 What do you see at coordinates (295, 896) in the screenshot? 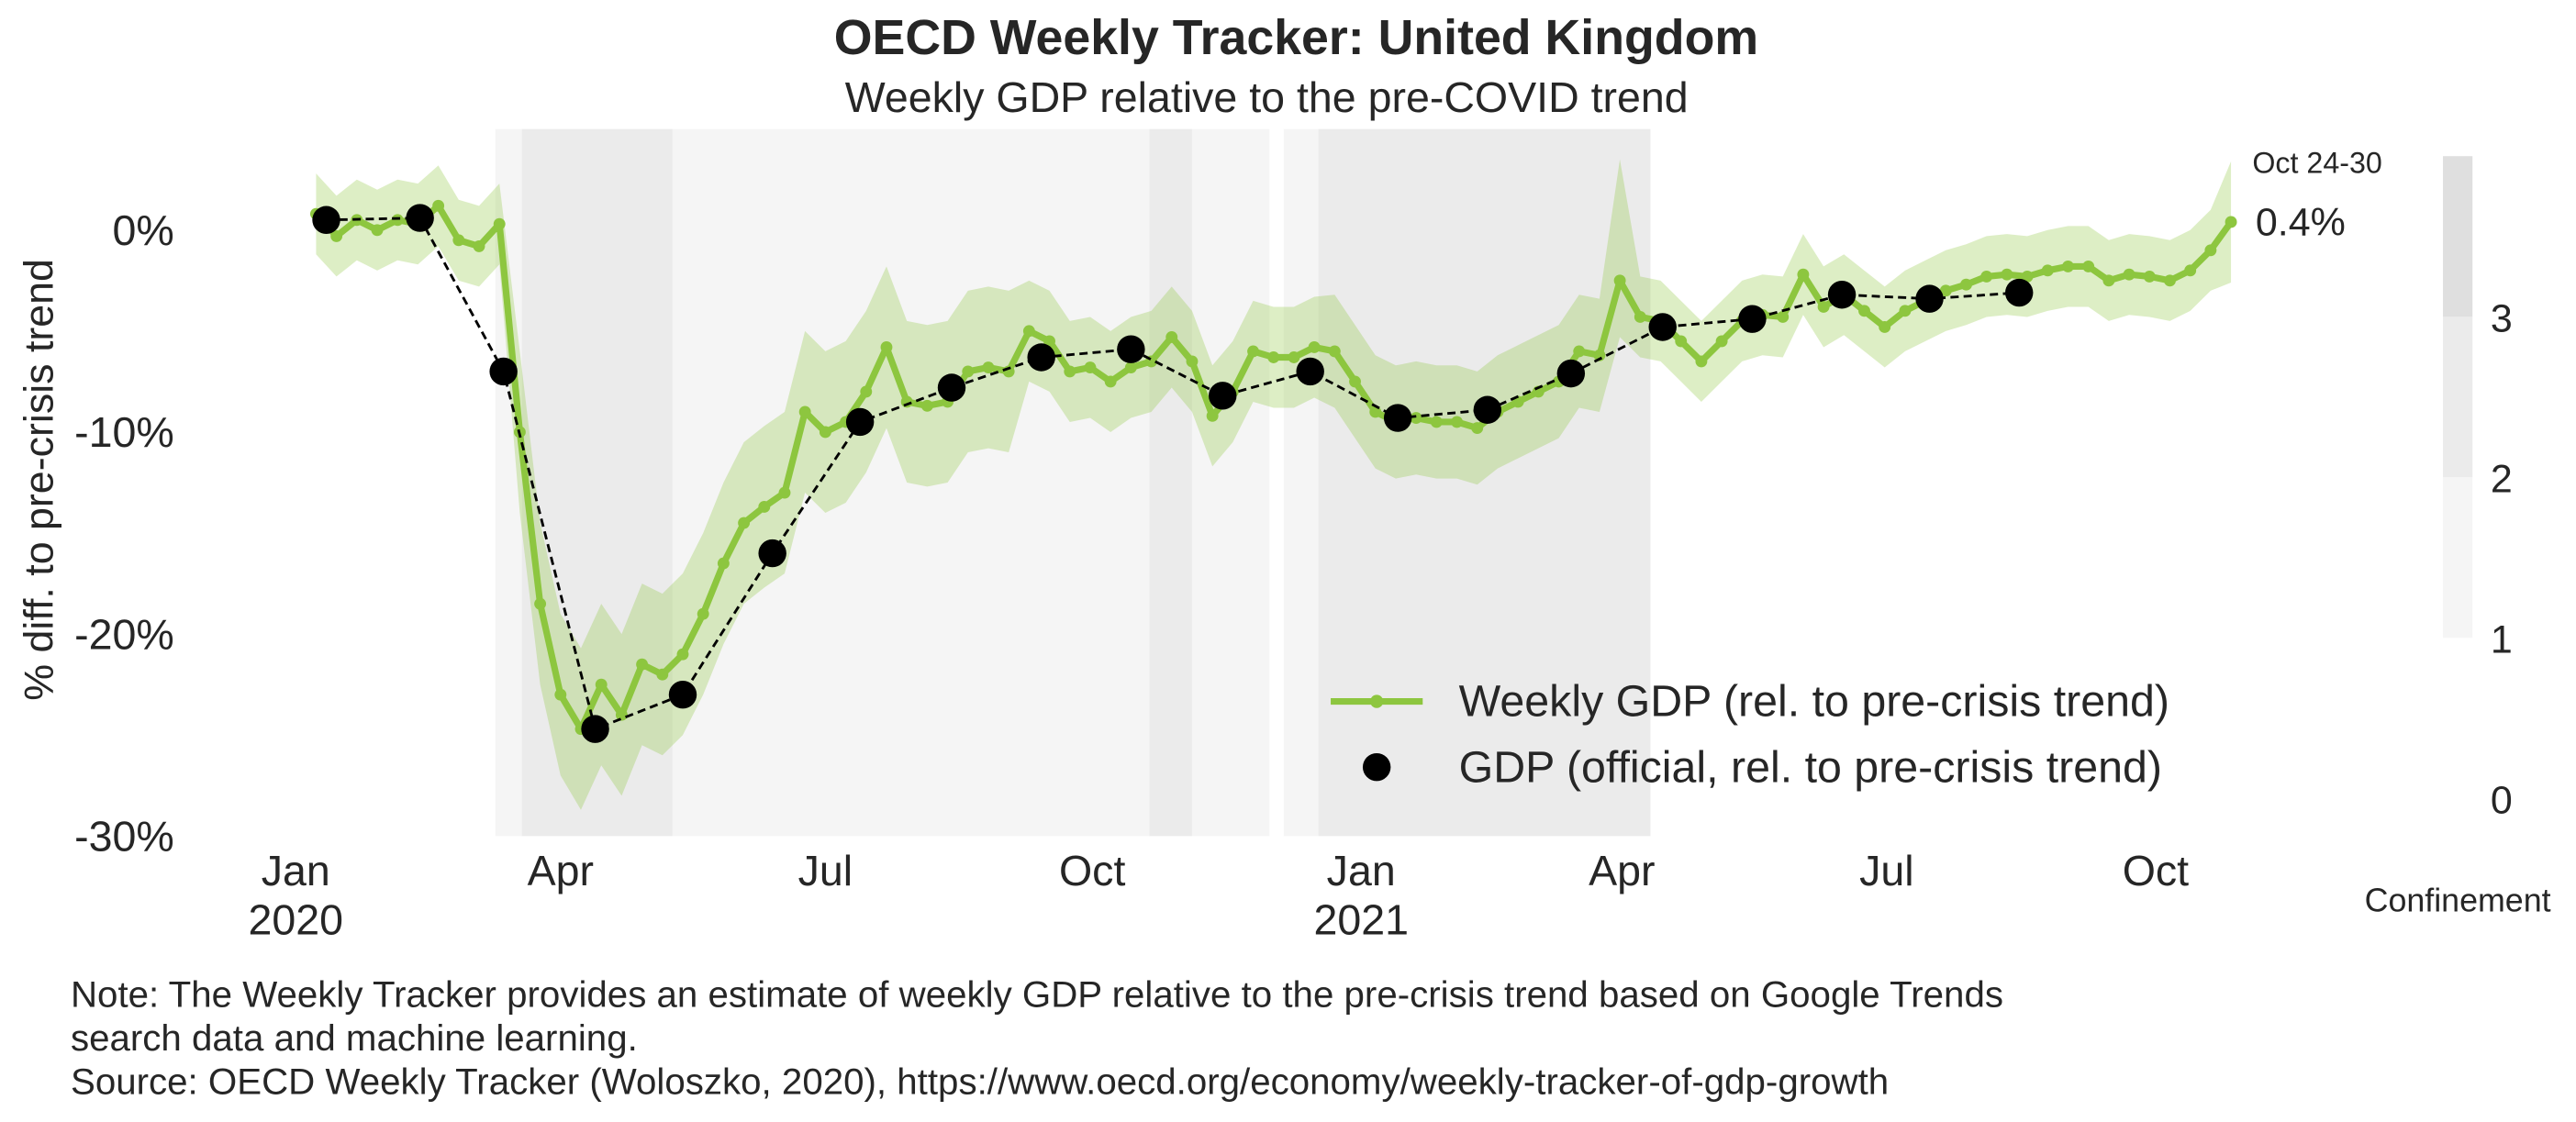
I see `x-tick-label: Jan 2020` at bounding box center [295, 896].